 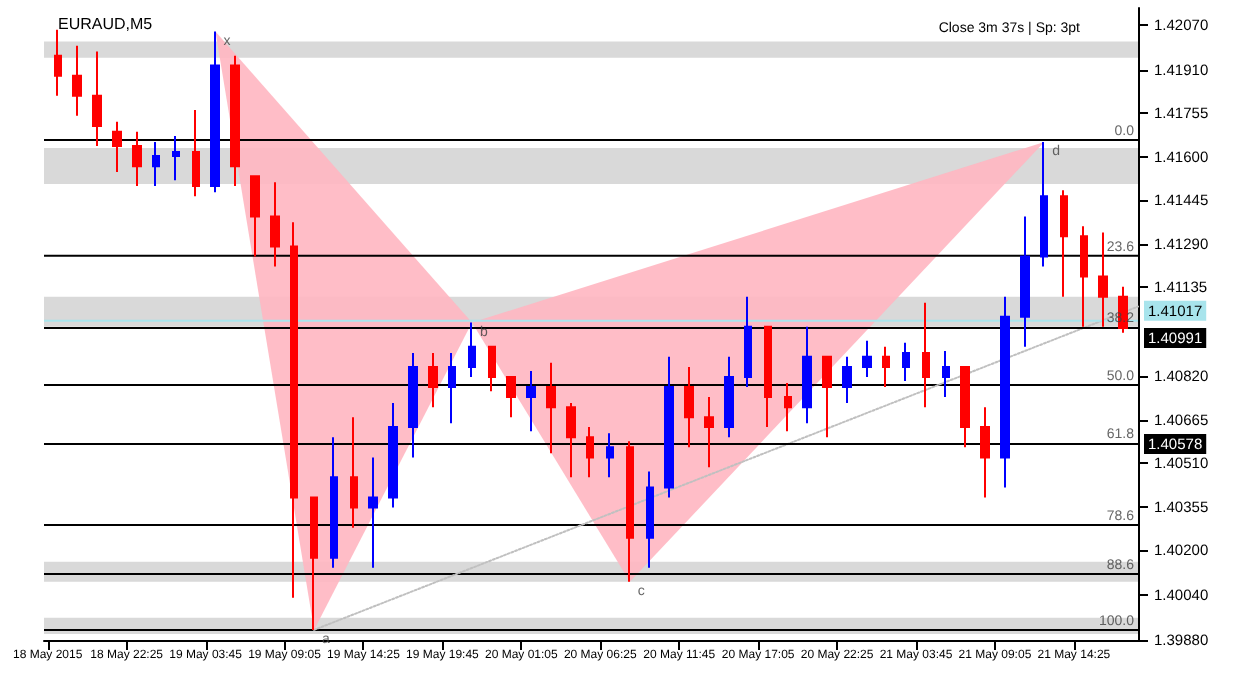 What do you see at coordinates (106, 24) in the screenshot?
I see `chart-title: EURAUD,M5` at bounding box center [106, 24].